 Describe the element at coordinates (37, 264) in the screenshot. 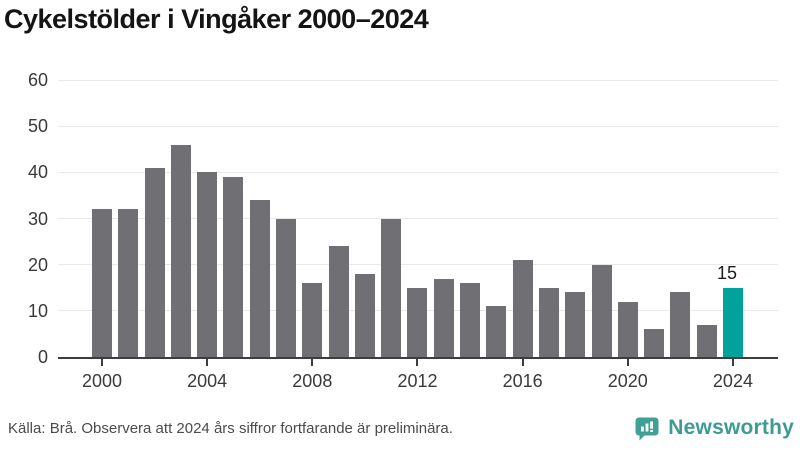

I see `y-axis-label-20: 20` at that location.